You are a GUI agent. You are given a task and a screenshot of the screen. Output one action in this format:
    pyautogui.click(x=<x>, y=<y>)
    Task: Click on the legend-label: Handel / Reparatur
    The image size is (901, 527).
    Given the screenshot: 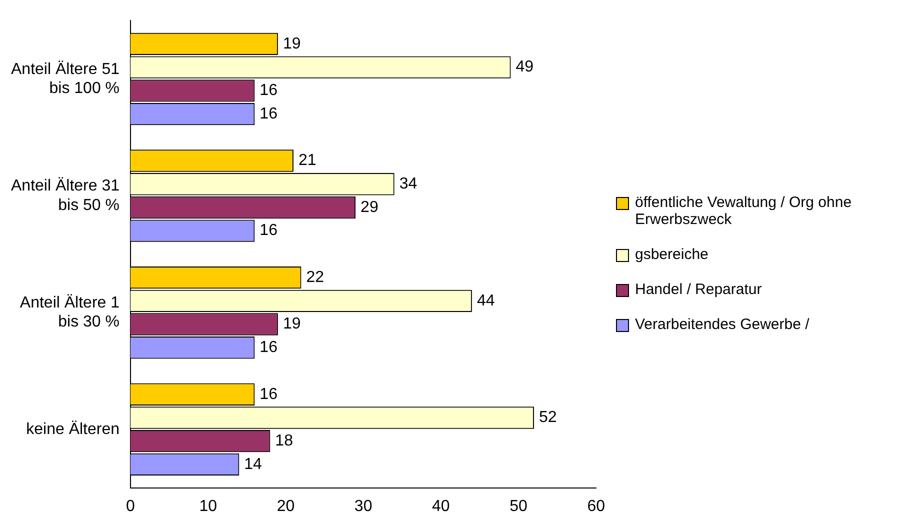 What is the action you would take?
    pyautogui.click(x=698, y=289)
    